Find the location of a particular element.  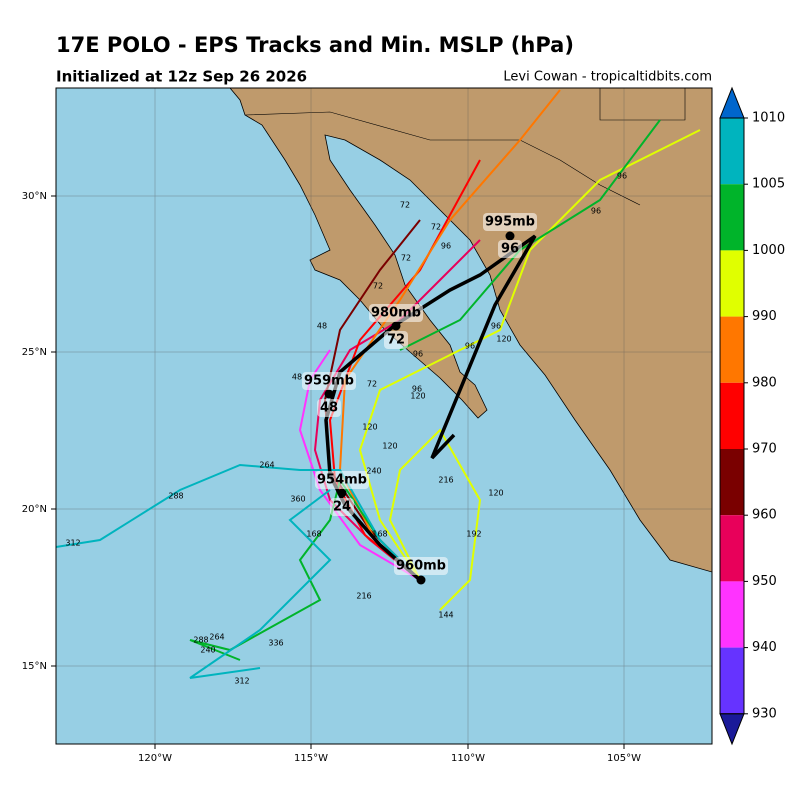

colorbar-top-arrow is located at coordinates (732, 102).